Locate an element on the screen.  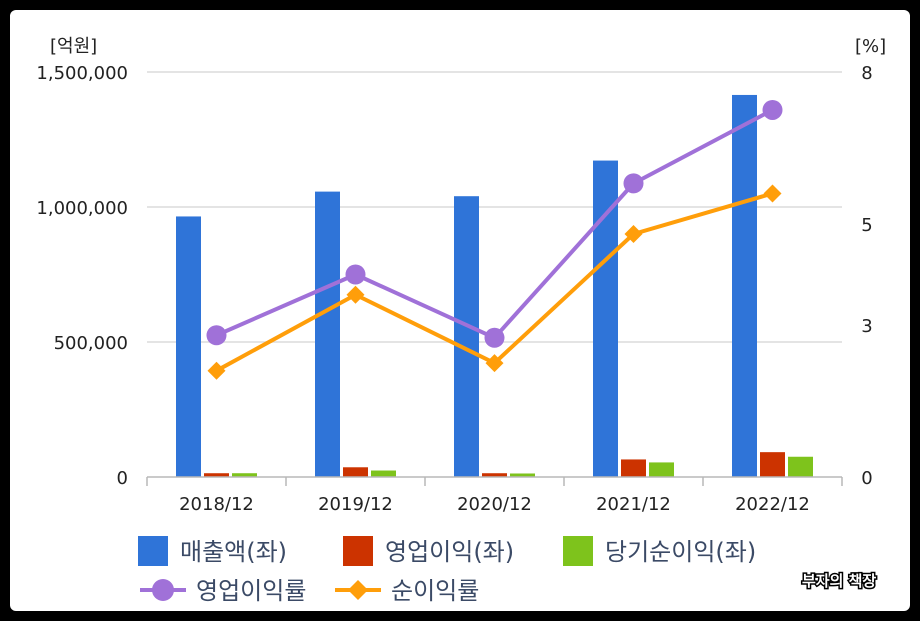
legend-layer: 매출액(좌) 영업이익(좌) 당기순이익(좌) 영업이익률 순이익률 is located at coordinates (447, 570).